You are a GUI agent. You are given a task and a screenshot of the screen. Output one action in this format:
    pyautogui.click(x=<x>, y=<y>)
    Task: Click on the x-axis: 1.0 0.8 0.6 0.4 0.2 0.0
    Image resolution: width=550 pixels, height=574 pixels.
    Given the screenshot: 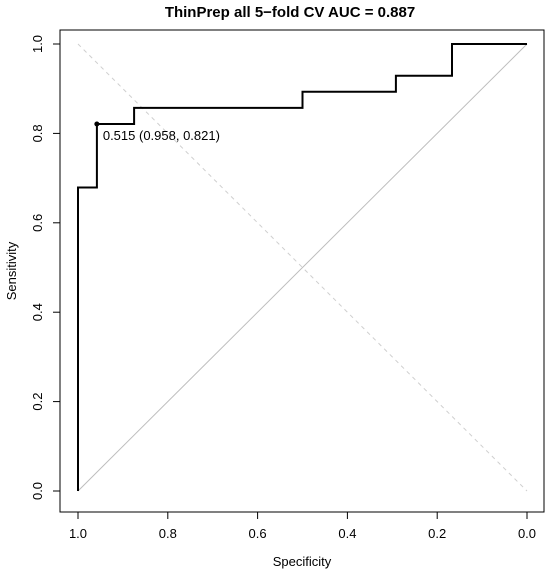 What is the action you would take?
    pyautogui.click(x=302, y=526)
    